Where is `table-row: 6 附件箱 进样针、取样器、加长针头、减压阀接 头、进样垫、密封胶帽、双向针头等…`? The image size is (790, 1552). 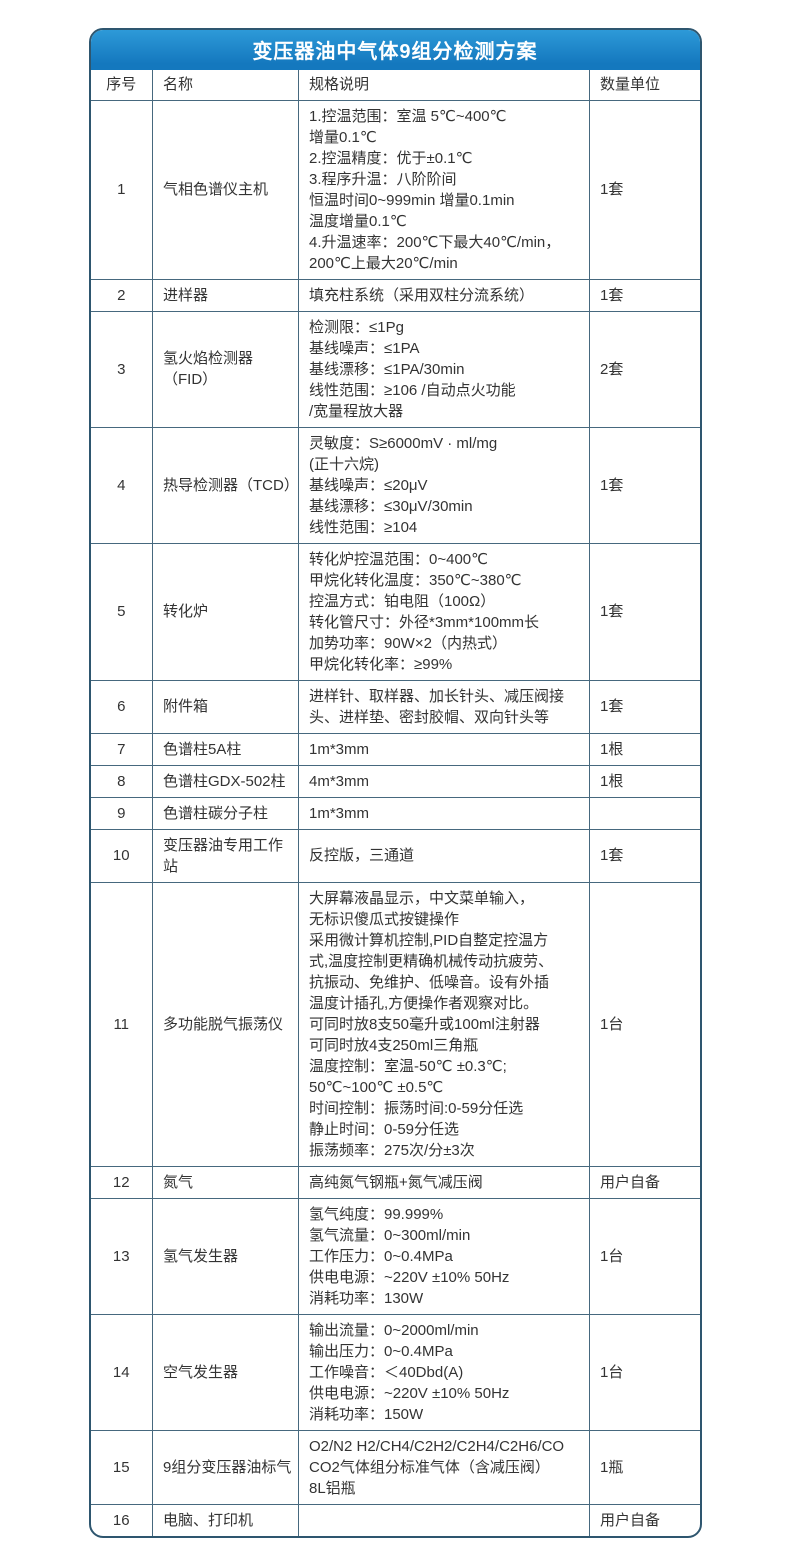 table-row: 6 附件箱 进样针、取样器、加长针头、减压阀接 头、进样垫、密封胶帽、双向针头等… is located at coordinates (395, 706).